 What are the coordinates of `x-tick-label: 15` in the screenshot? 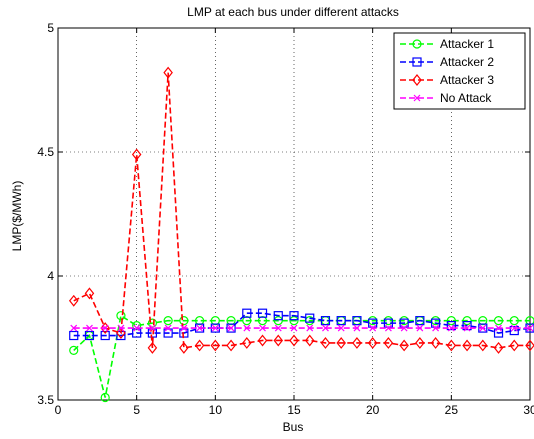 It's located at (294, 410).